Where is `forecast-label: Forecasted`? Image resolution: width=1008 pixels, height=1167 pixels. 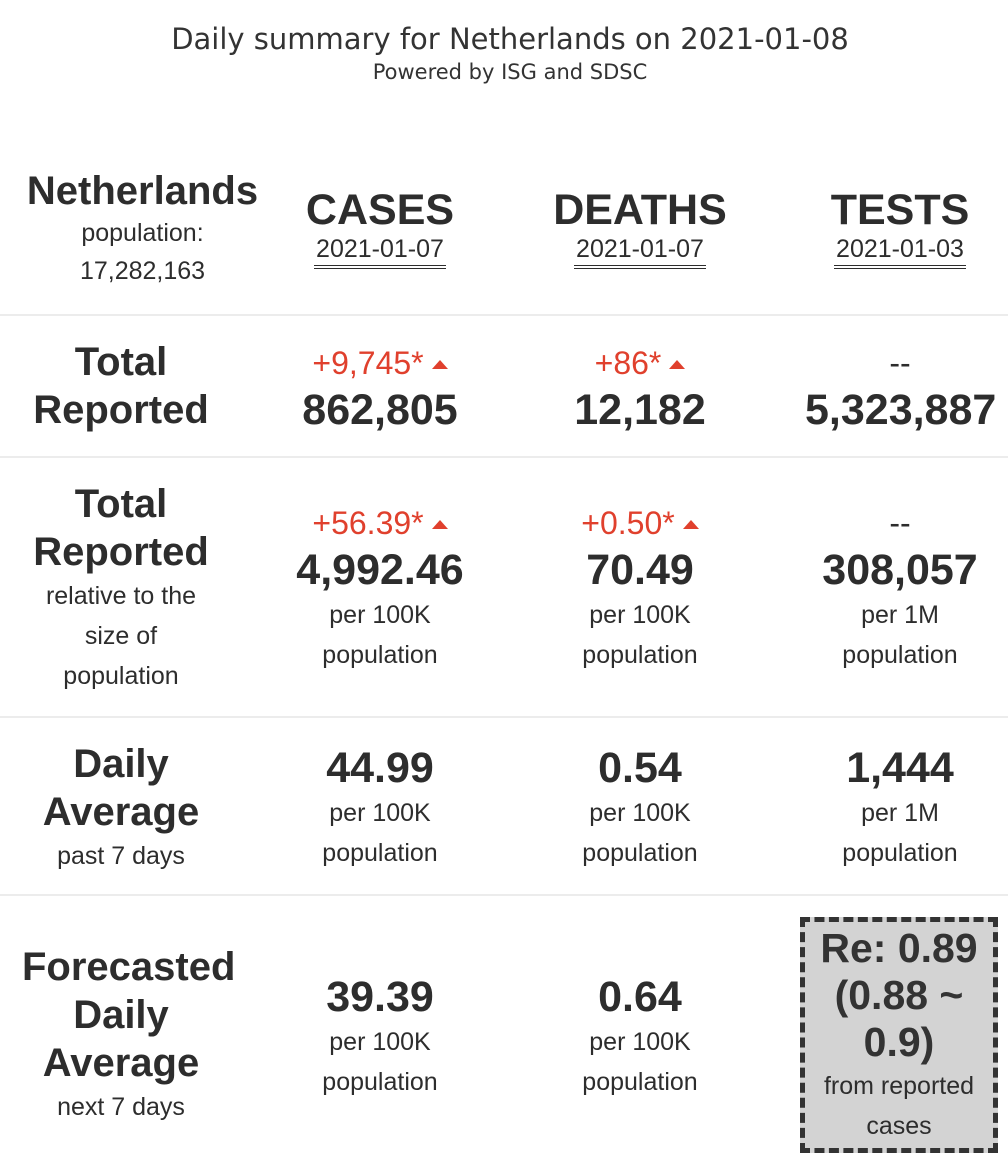 forecast-label: Forecasted is located at coordinates (142, 967).